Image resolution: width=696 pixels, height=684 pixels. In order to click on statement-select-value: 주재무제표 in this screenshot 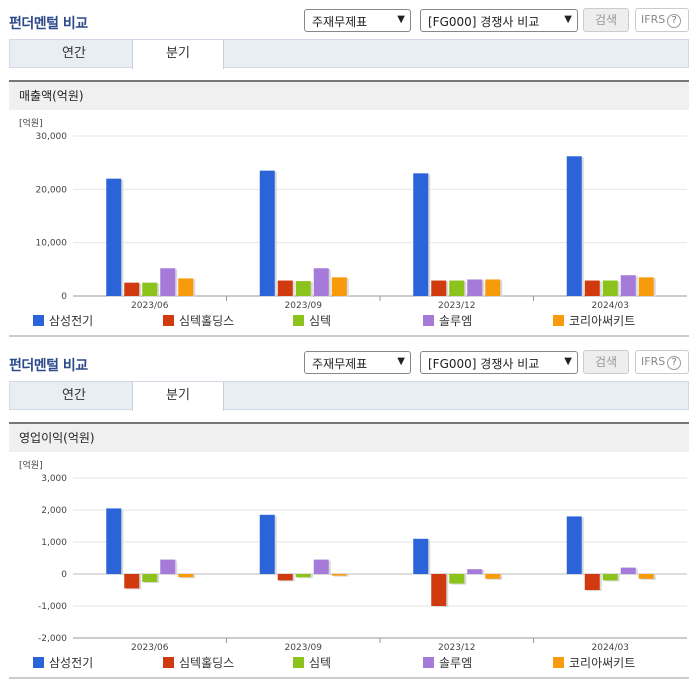, I will do `click(340, 364)`.